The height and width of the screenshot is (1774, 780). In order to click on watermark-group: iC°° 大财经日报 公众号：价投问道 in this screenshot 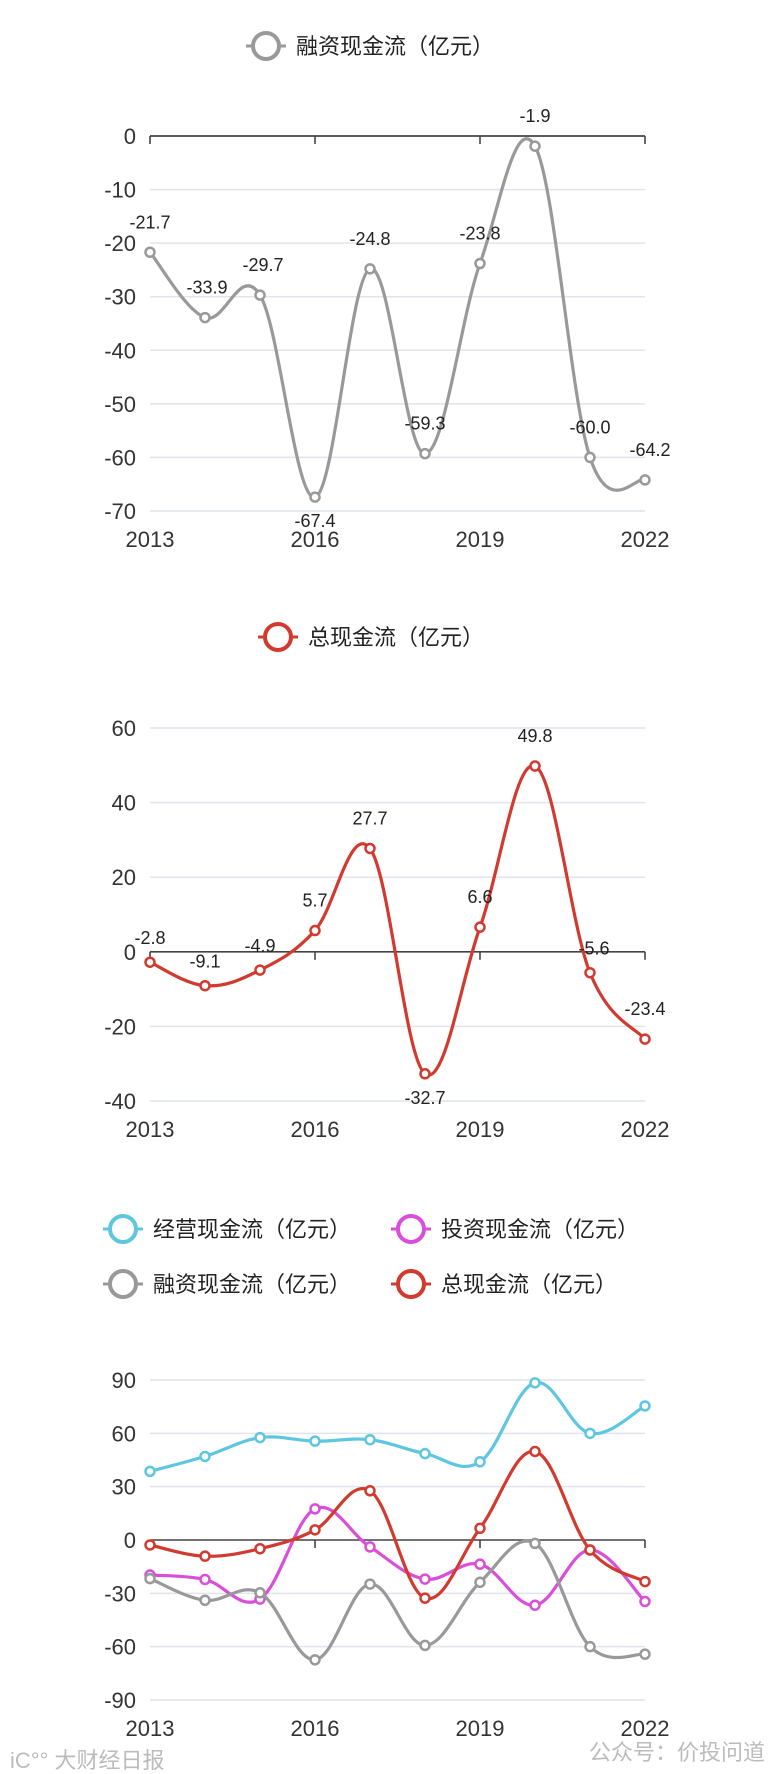, I will do `click(387, 1756)`.